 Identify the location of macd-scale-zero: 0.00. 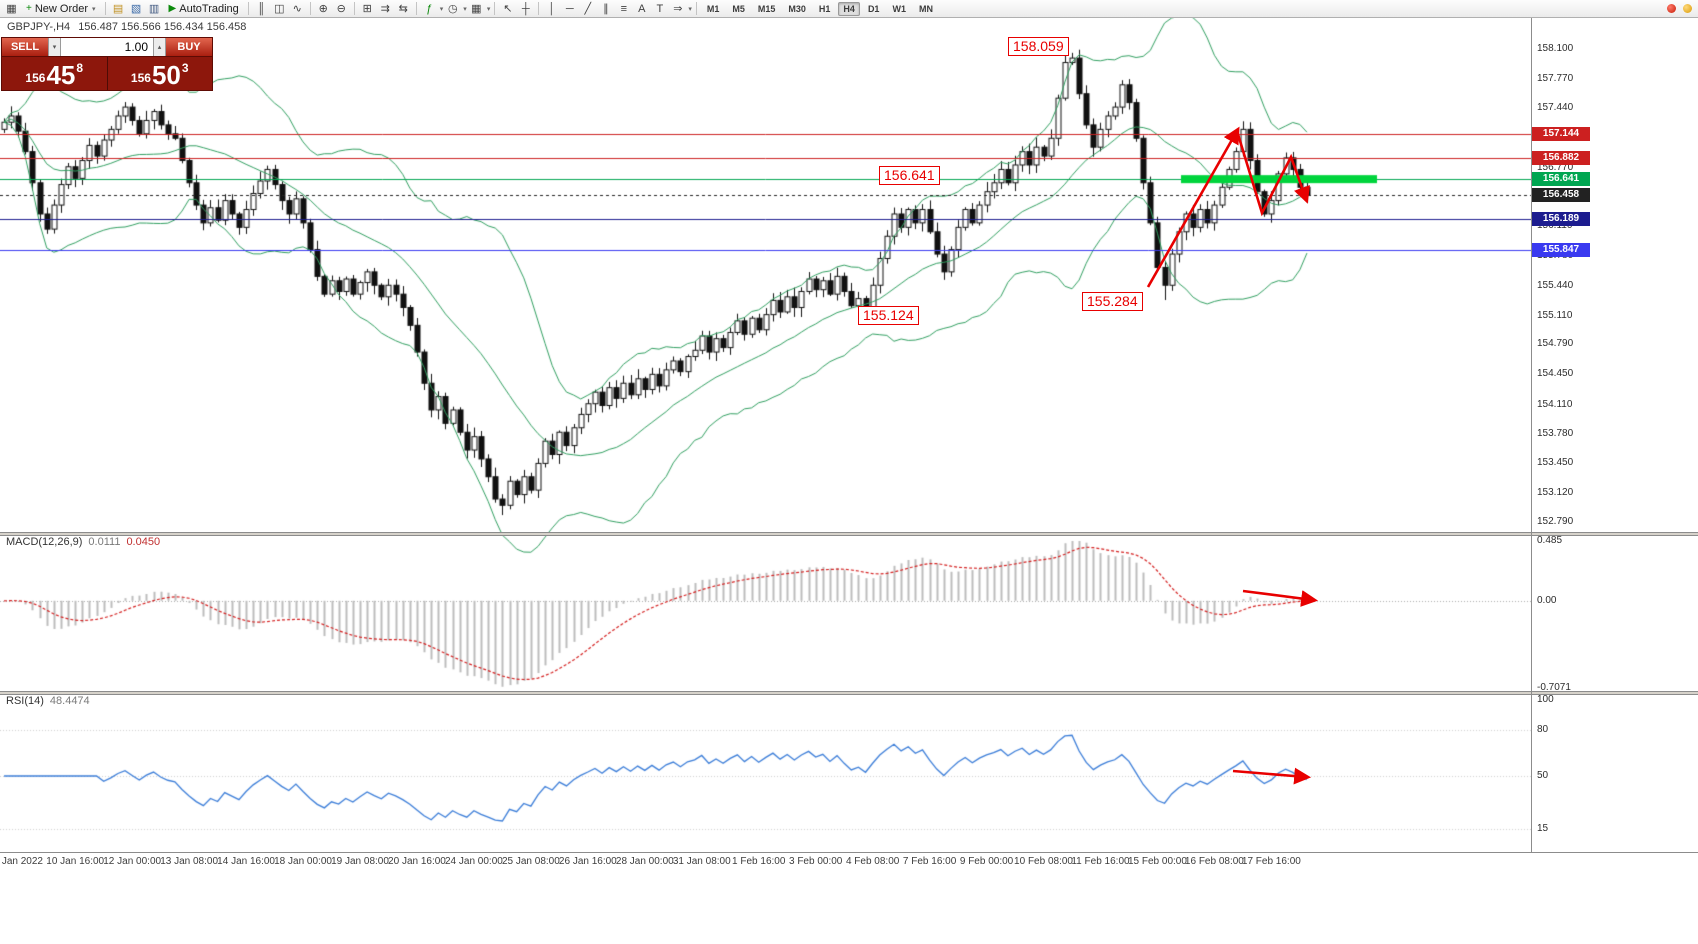
(1547, 600).